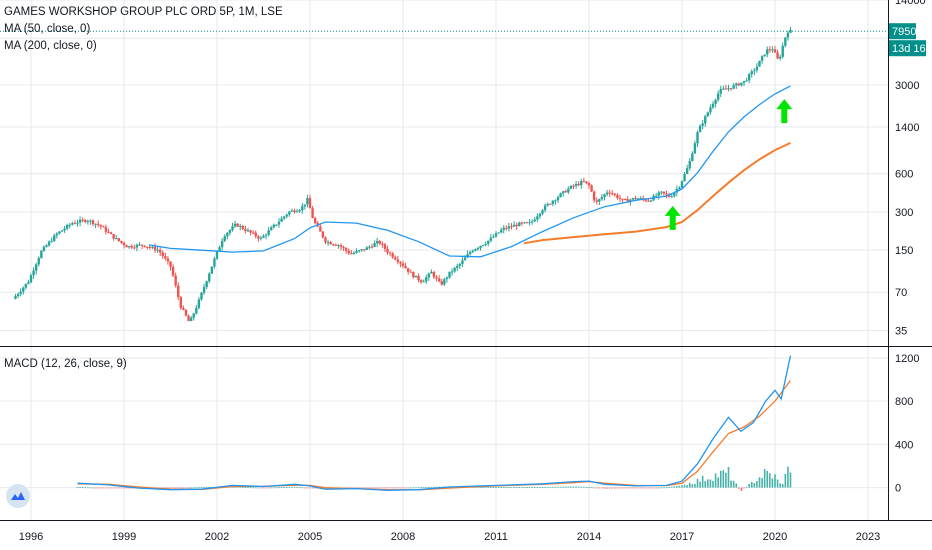 This screenshot has width=932, height=550. Describe the element at coordinates (18, 496) in the screenshot. I see `tradingview-logo-icon` at that location.